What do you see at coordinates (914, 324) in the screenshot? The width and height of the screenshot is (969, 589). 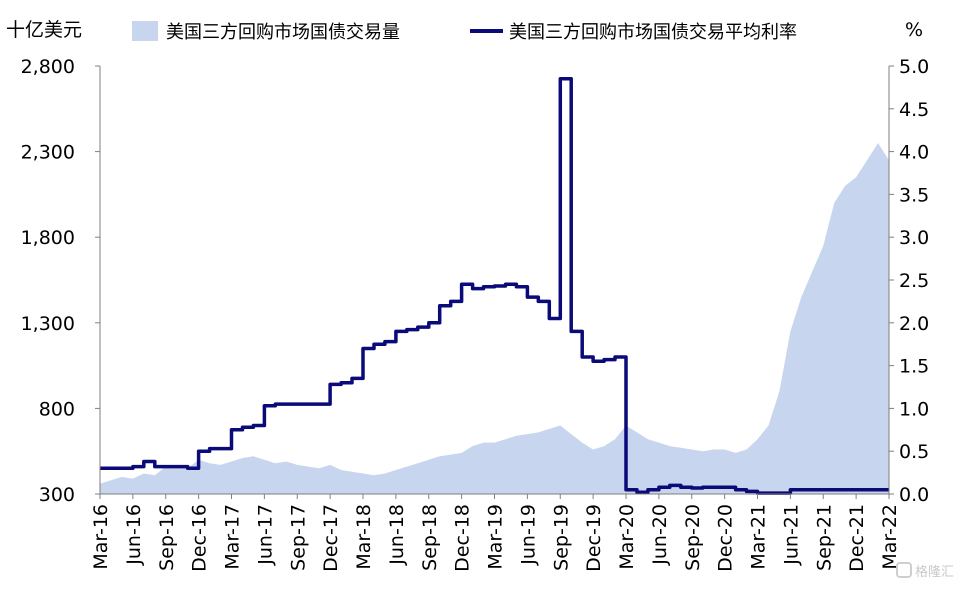 I see `right-tick-label: 2.0` at bounding box center [914, 324].